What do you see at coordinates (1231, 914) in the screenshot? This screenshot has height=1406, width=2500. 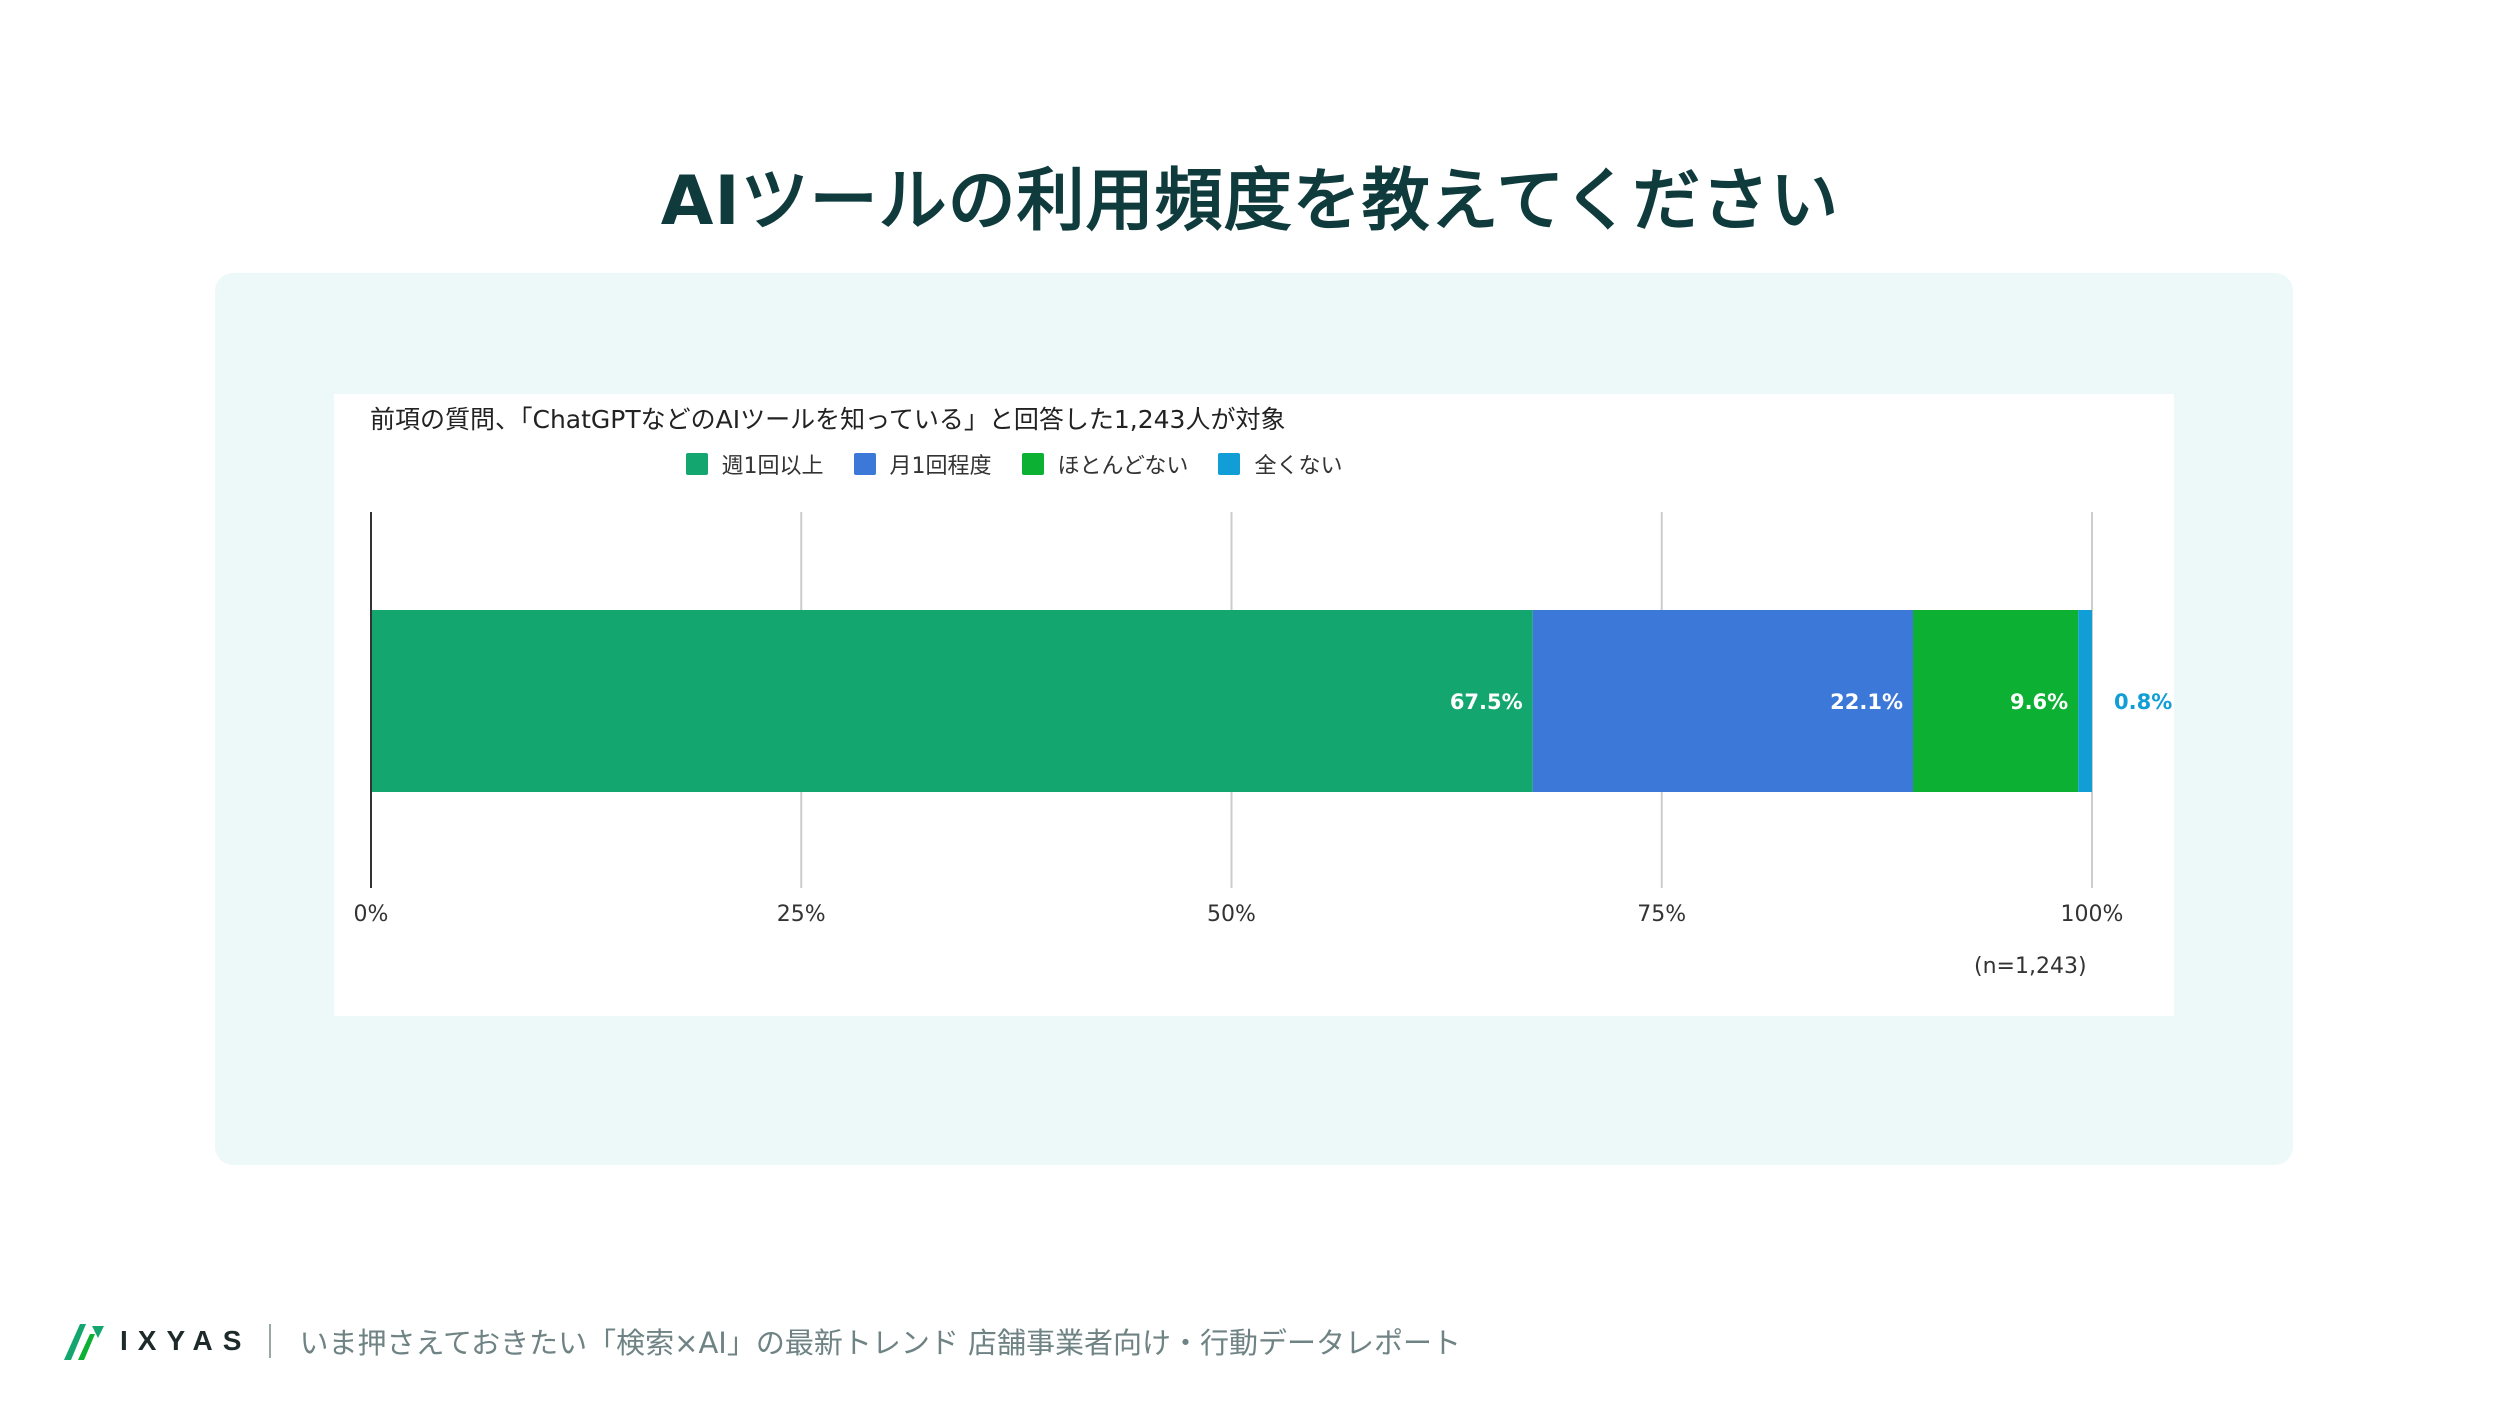 I see `x-tick-label-2: 50%` at bounding box center [1231, 914].